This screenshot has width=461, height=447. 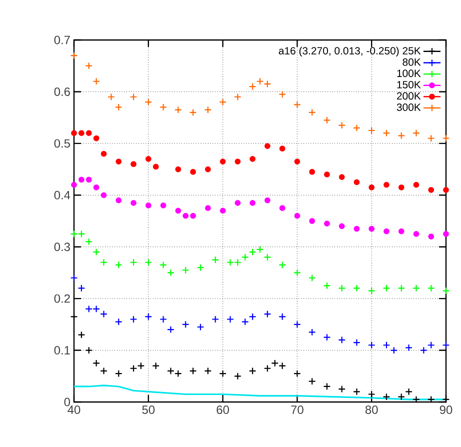 What do you see at coordinates (74, 410) in the screenshot?
I see `x-tick-label: 40` at bounding box center [74, 410].